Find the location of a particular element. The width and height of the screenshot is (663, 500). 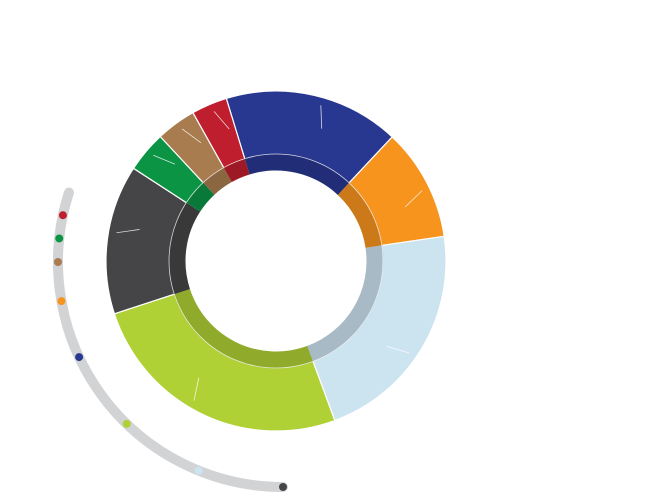

donut-hole is located at coordinates (276, 261).